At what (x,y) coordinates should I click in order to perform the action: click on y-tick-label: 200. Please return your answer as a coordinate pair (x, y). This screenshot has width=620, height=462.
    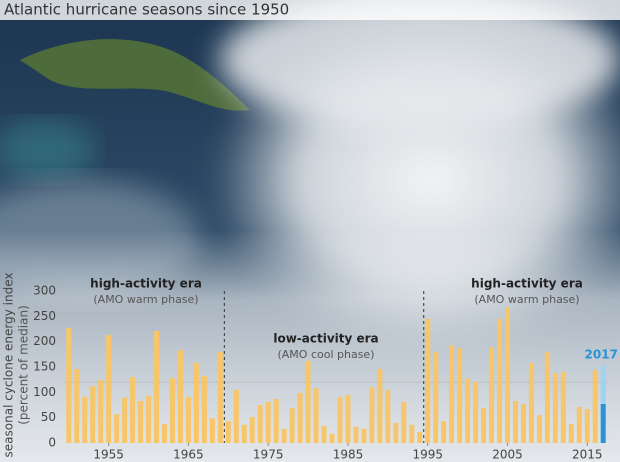
    Looking at the image, I should click on (44, 341).